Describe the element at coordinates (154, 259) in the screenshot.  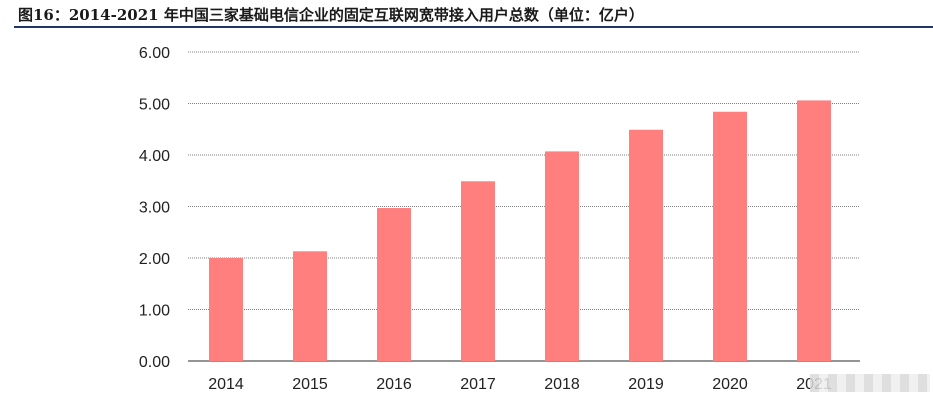
I see `y-tick-label: 2.00` at that location.